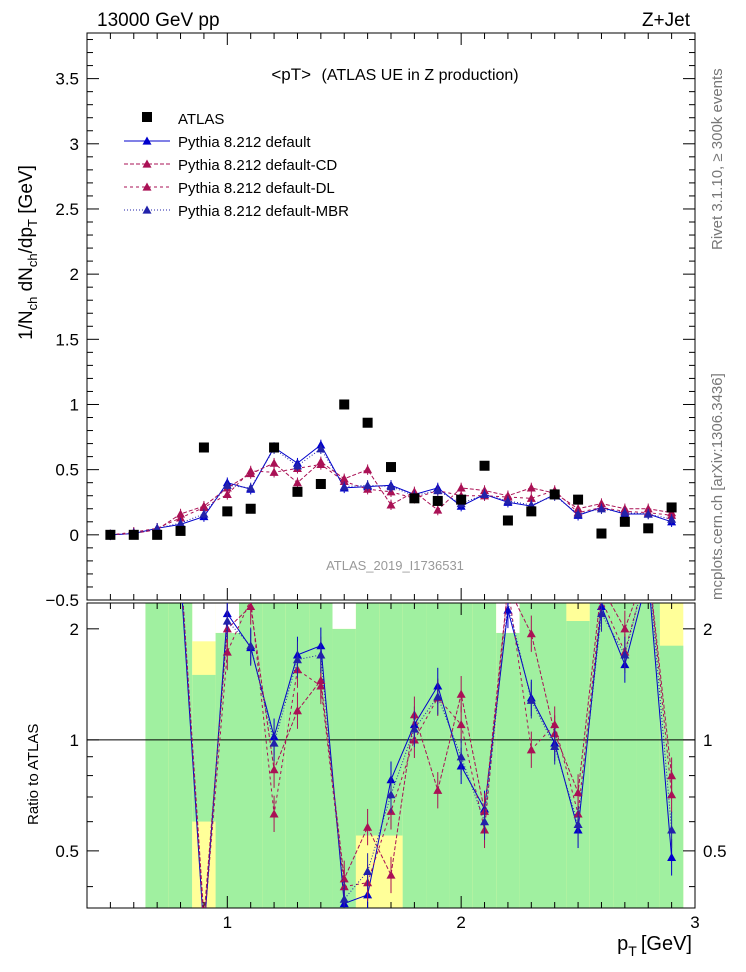 This screenshot has width=746, height=972. What do you see at coordinates (420, 75) in the screenshot?
I see `main-title-sub: (ATLAS UE in Z production)` at bounding box center [420, 75].